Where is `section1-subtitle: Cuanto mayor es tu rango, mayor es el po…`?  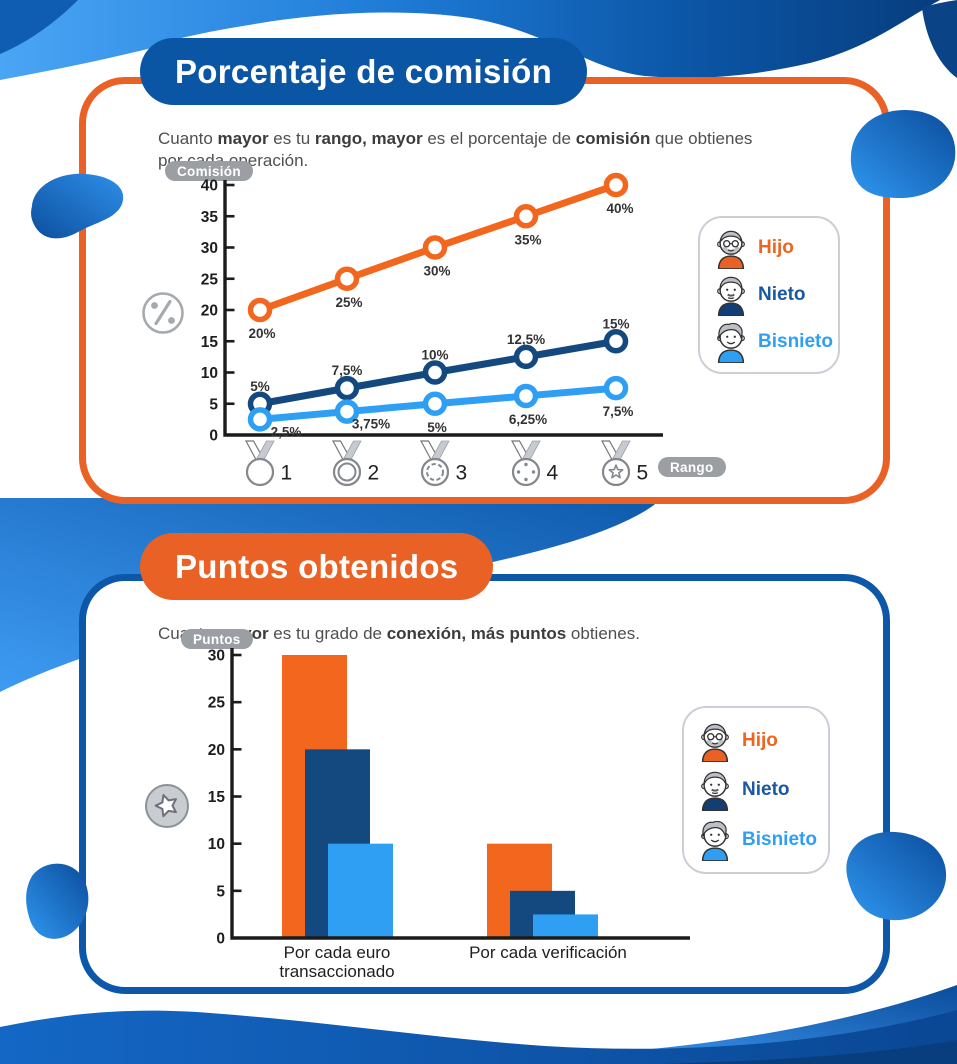
section1-subtitle: Cuanto mayor es tu rango, mayor es el po… is located at coordinates (455, 150).